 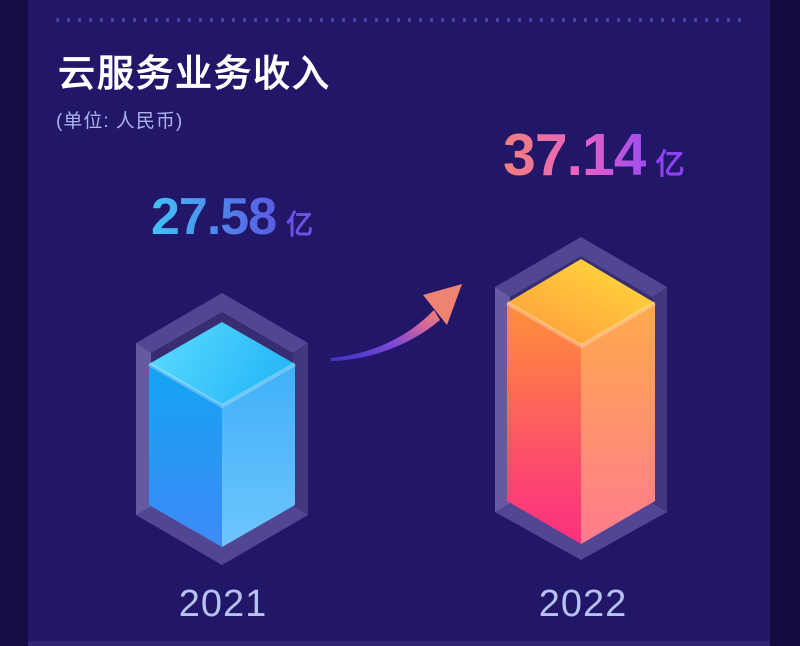 What do you see at coordinates (399, 643) in the screenshot?
I see `bottom-accent-band` at bounding box center [399, 643].